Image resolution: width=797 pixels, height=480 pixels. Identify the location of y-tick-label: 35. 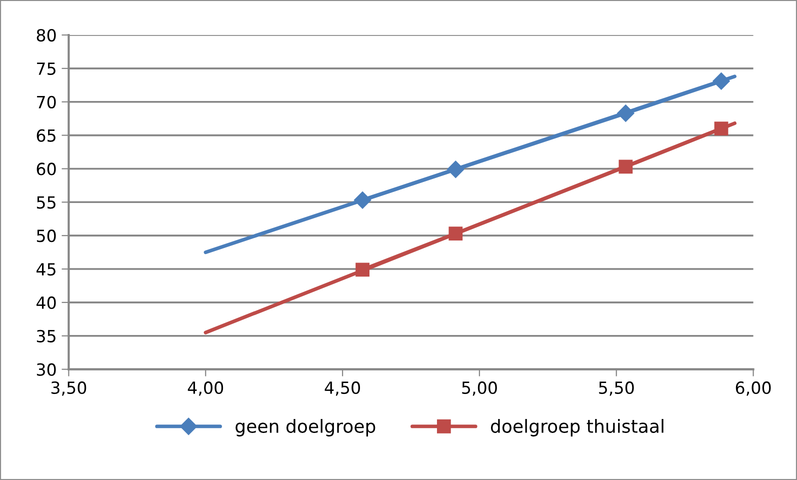
(46, 336).